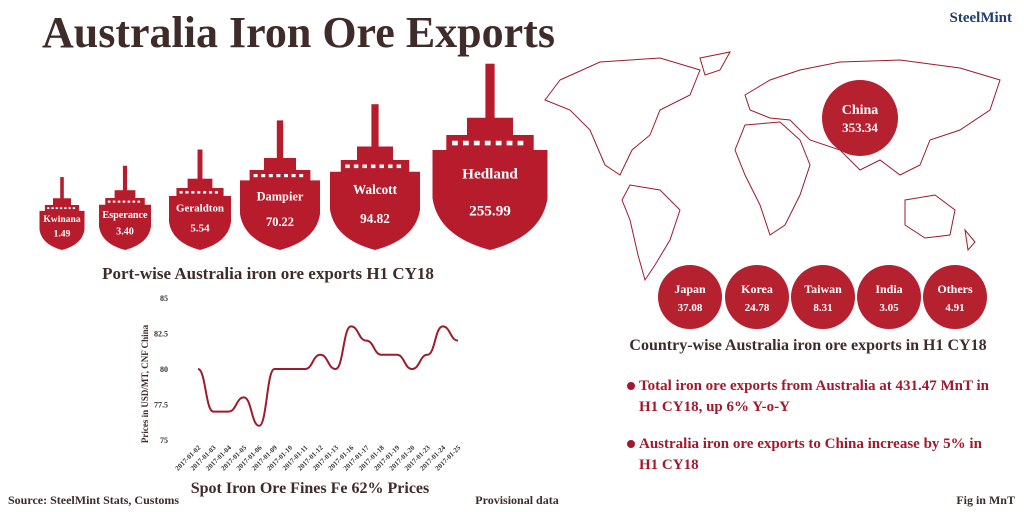 The height and width of the screenshot is (512, 1024). Describe the element at coordinates (375, 189) in the screenshot. I see `port-label: Walcott` at that location.